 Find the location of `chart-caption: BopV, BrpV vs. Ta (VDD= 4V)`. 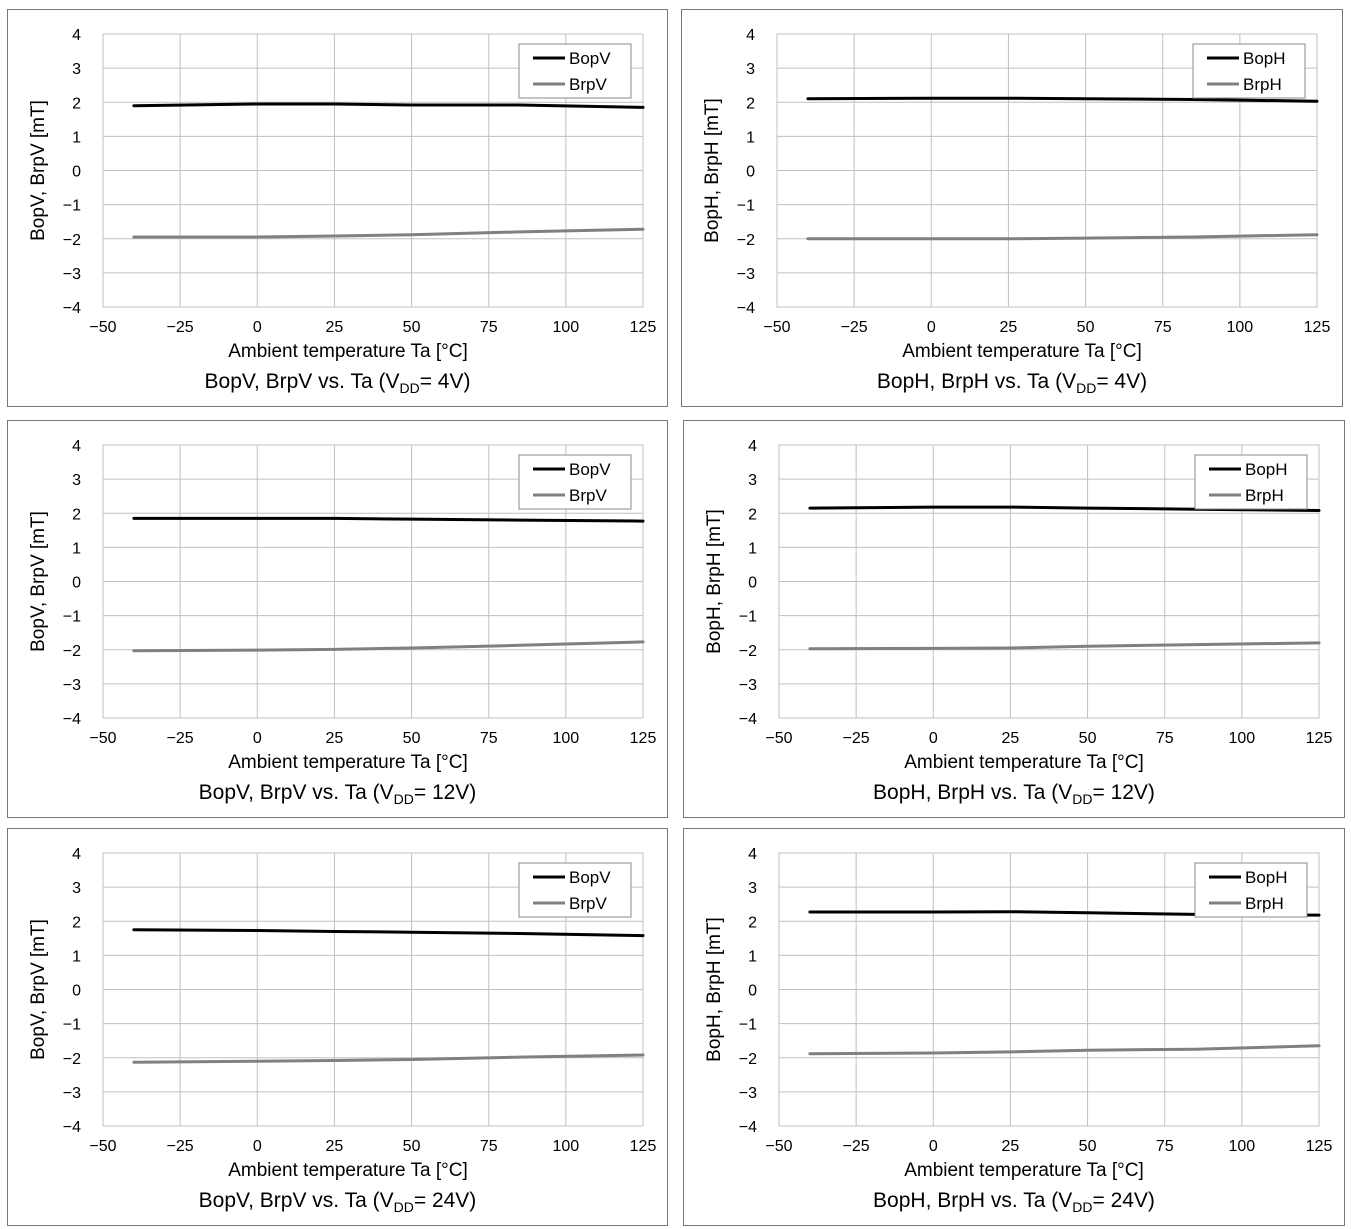

chart-caption: BopV, BrpV vs. Ta (VDD= 4V) is located at coordinates (337, 383).